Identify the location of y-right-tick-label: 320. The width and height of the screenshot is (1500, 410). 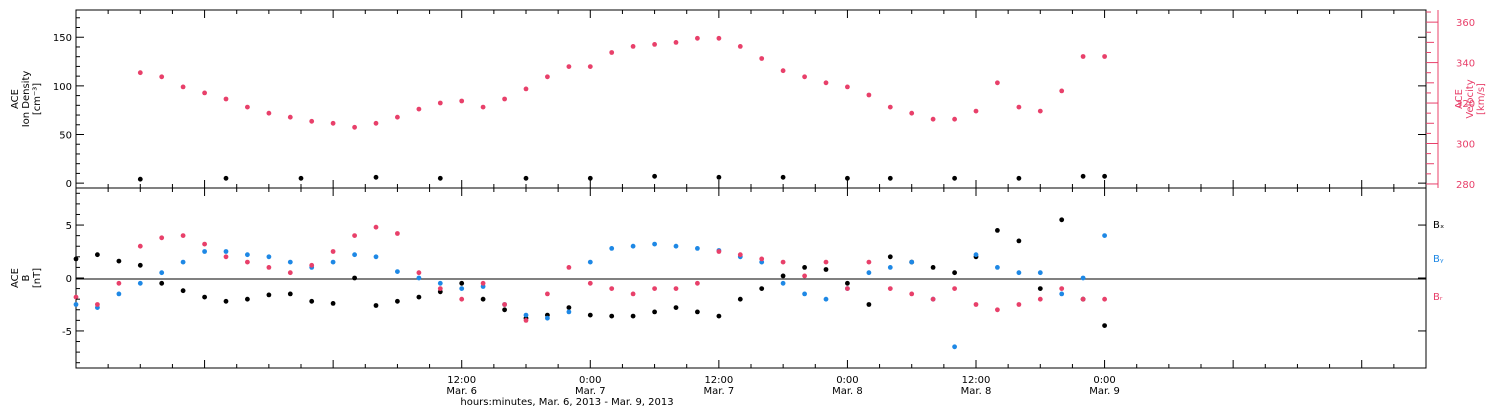
(1465, 104).